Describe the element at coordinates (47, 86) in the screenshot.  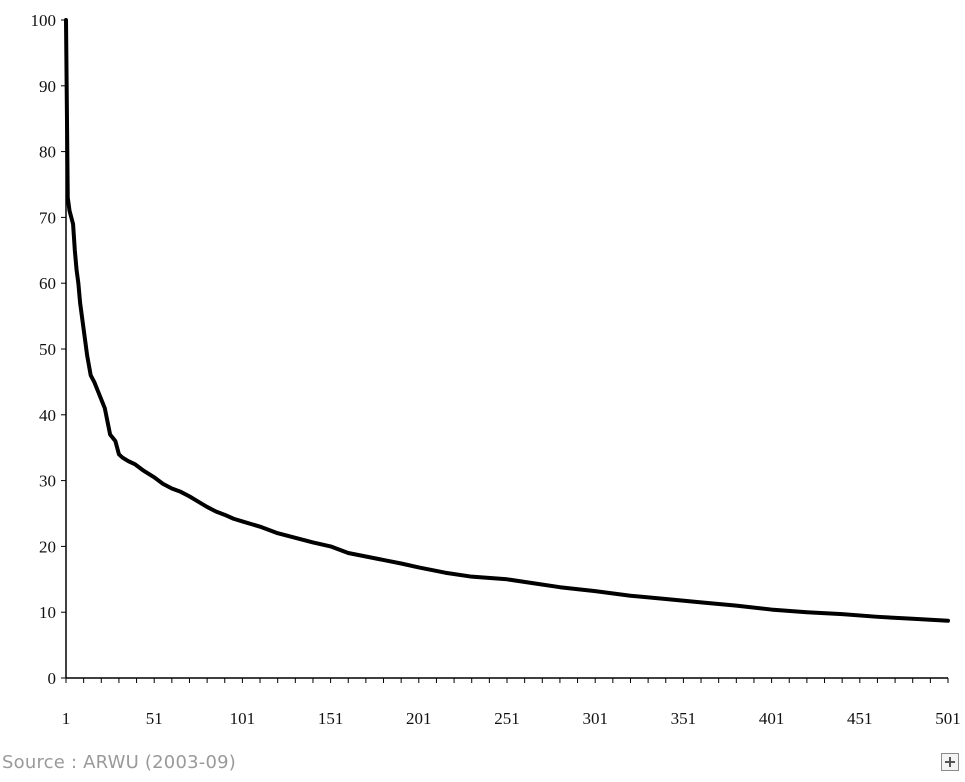
I see `y-tick-label: 90` at that location.